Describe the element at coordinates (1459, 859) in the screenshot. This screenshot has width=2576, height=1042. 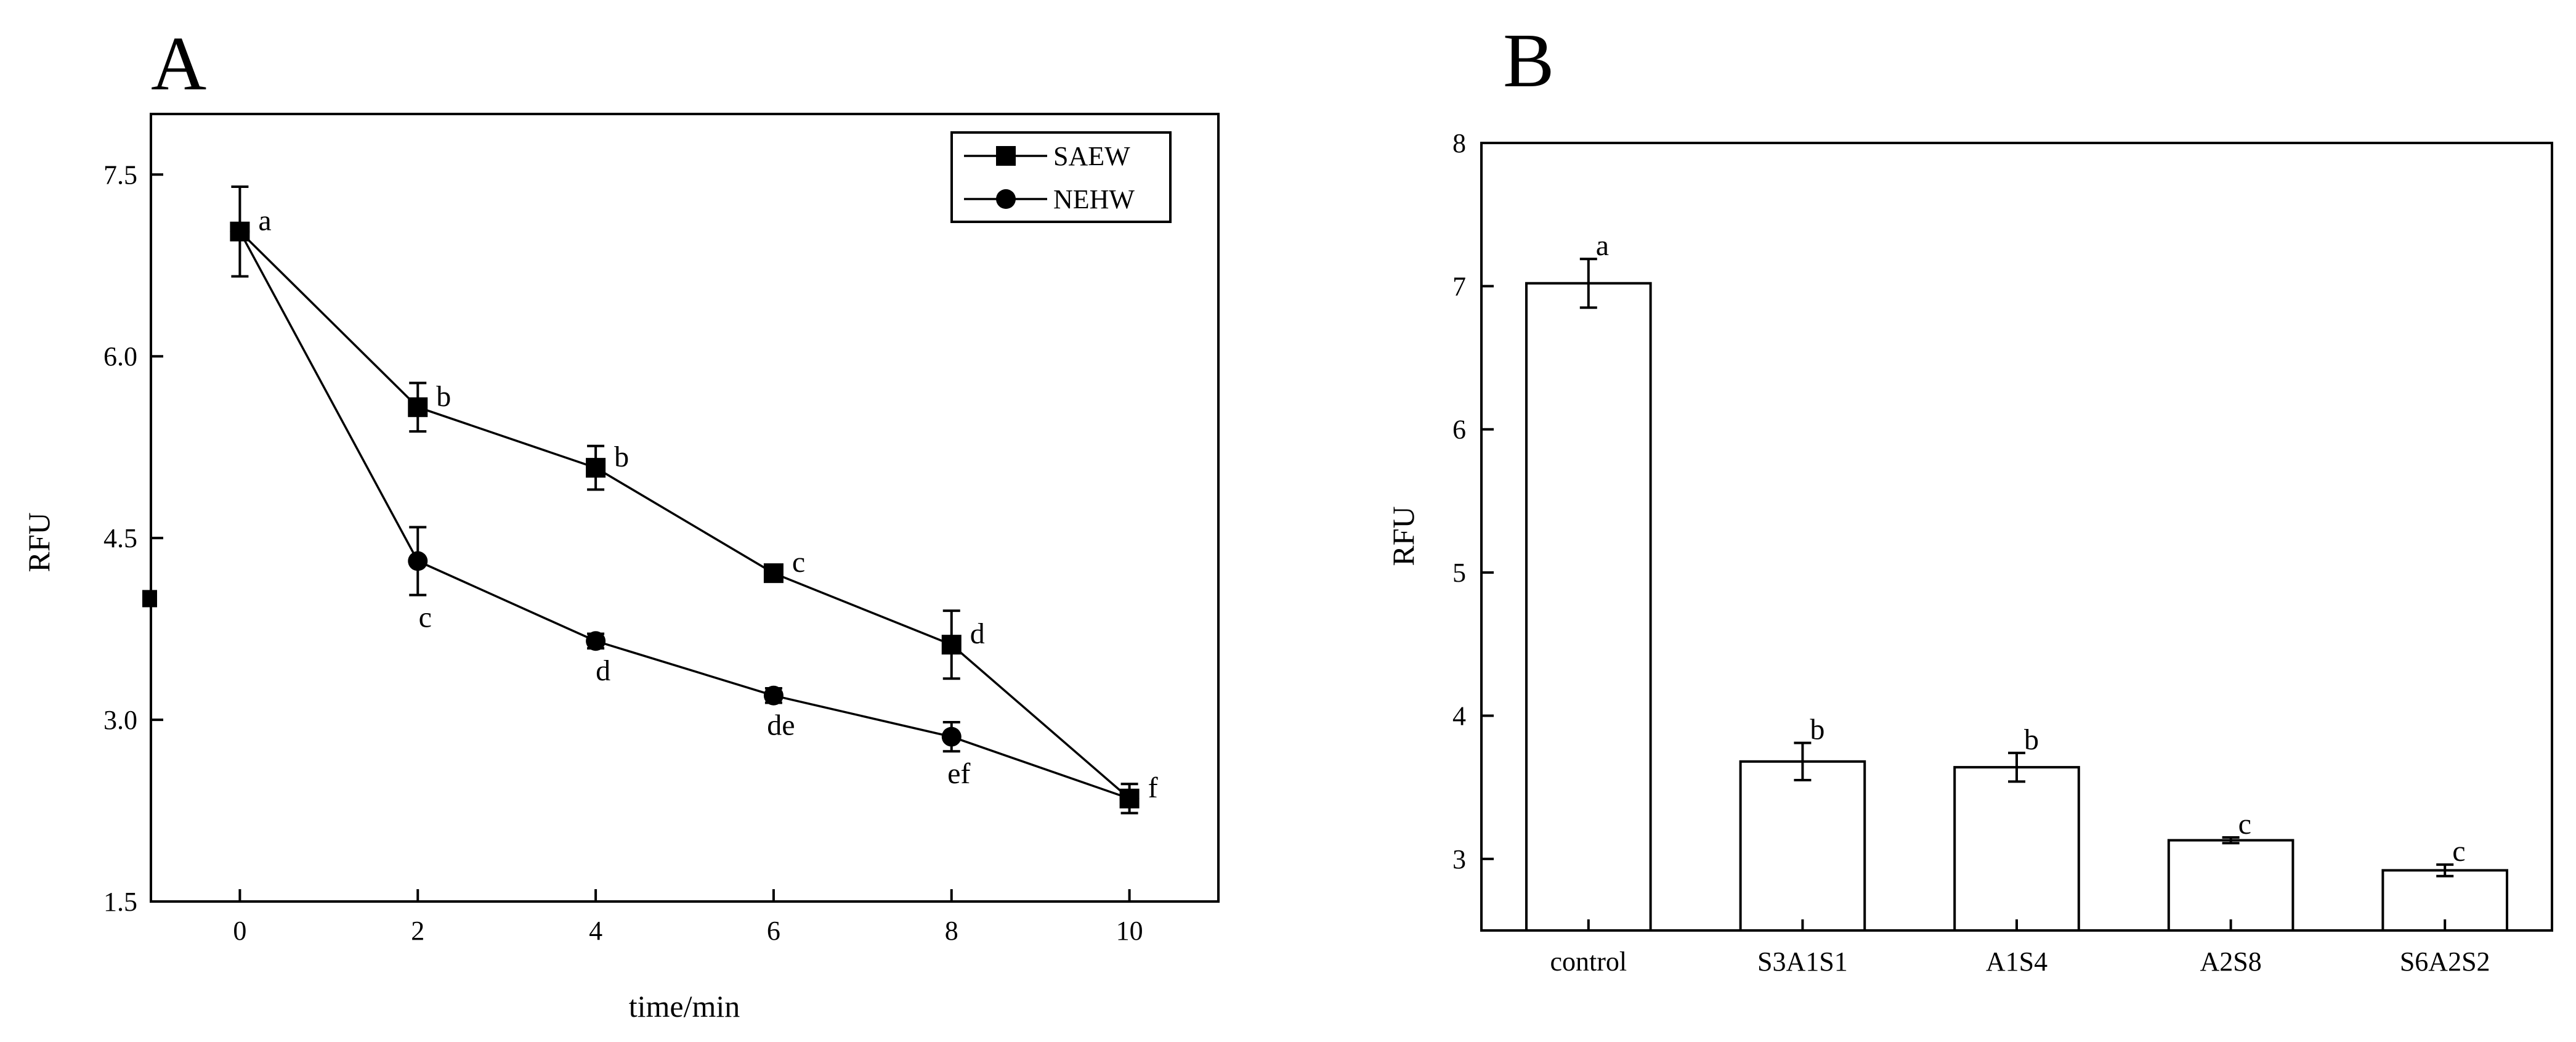
I see `y-tick-label: 3` at that location.